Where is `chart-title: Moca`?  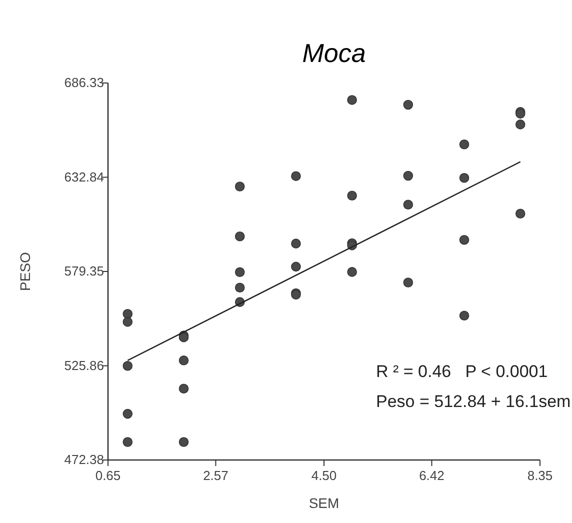 chart-title: Moca is located at coordinates (334, 53).